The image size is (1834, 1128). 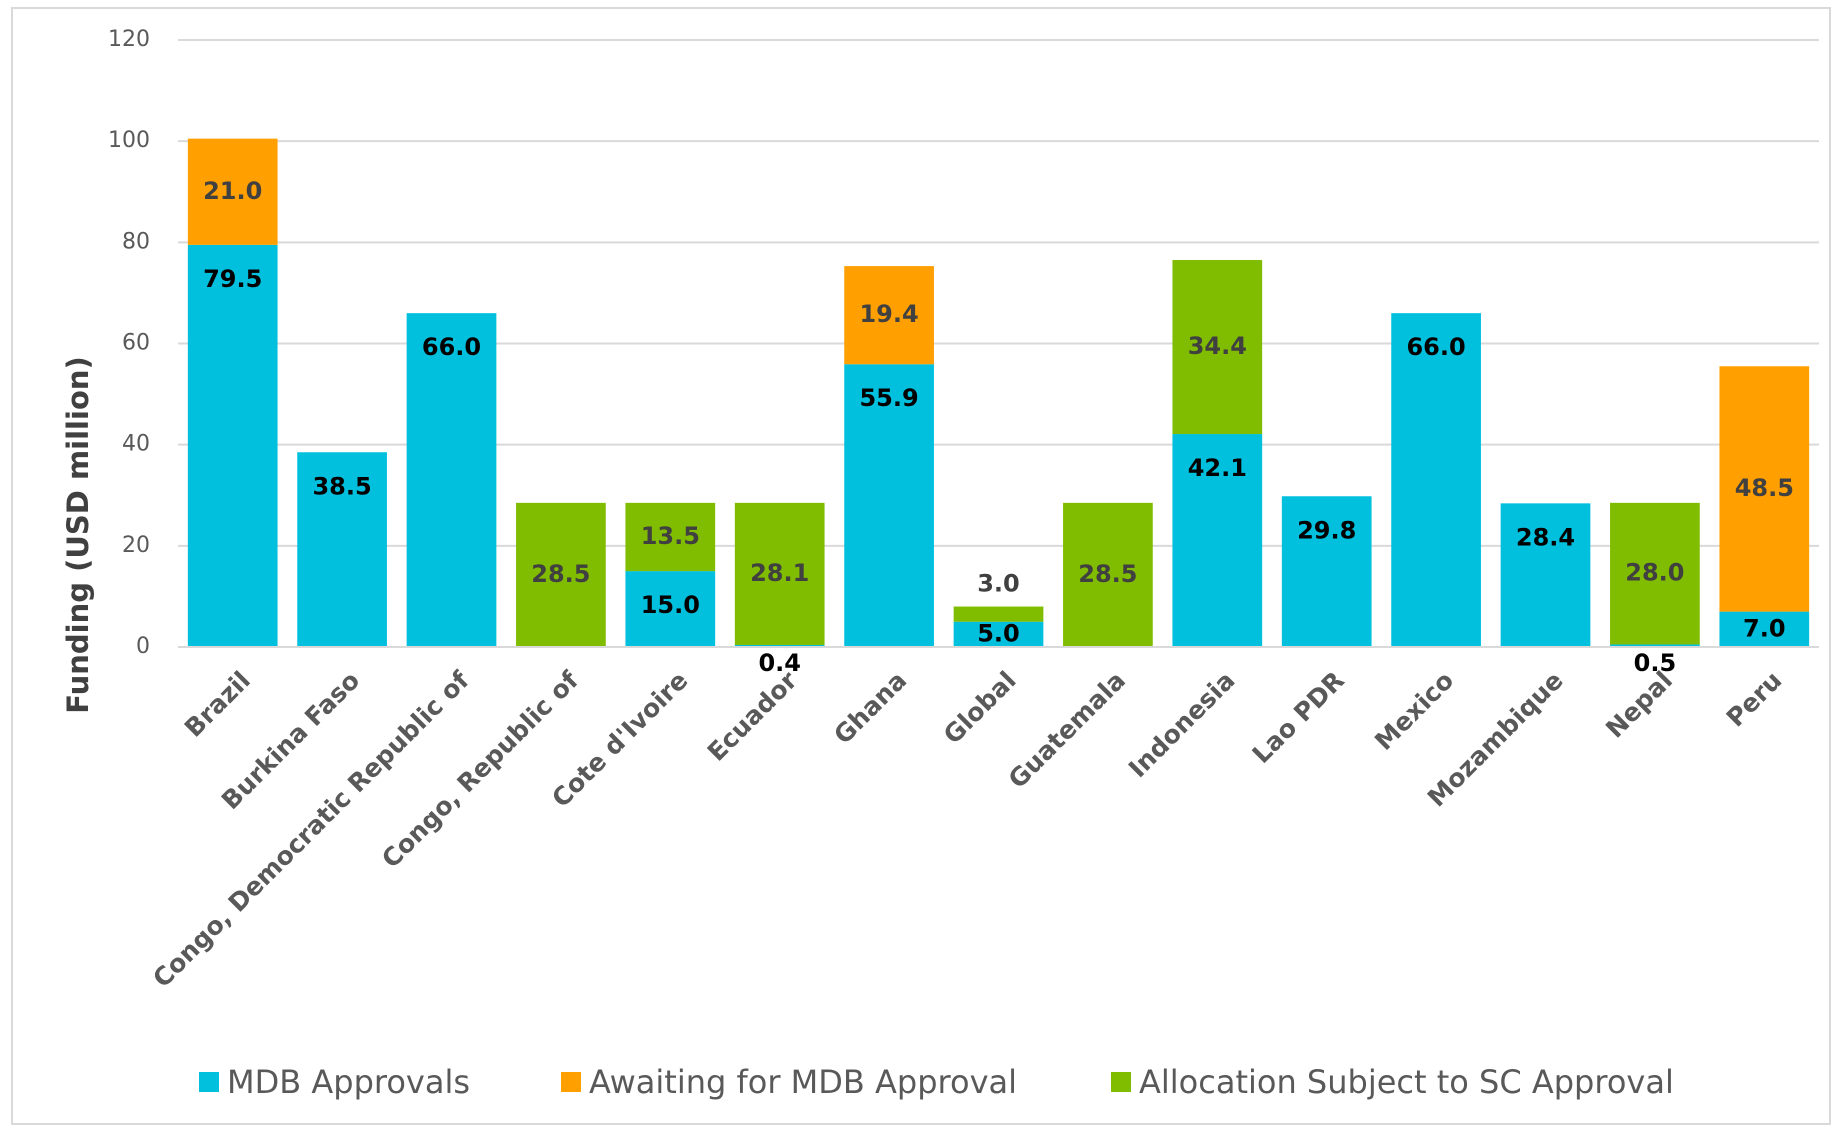 I want to click on data-label: 38.5, so click(x=341, y=486).